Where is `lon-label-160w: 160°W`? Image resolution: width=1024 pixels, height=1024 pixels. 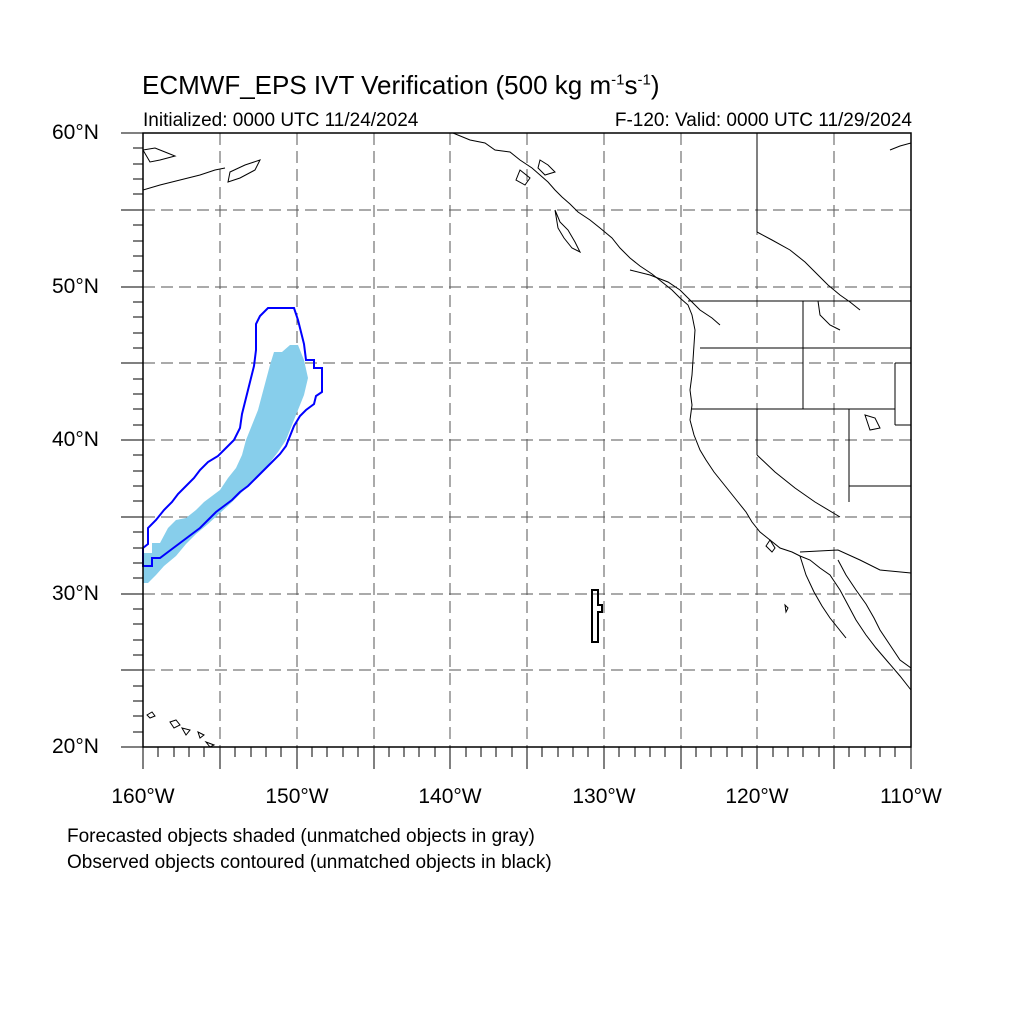
lon-label-160w: 160°W is located at coordinates (143, 796).